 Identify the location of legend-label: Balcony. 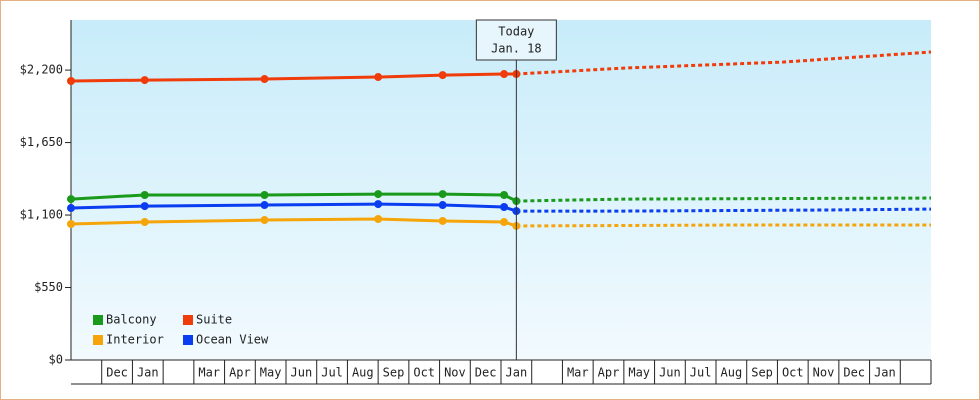
(131, 320).